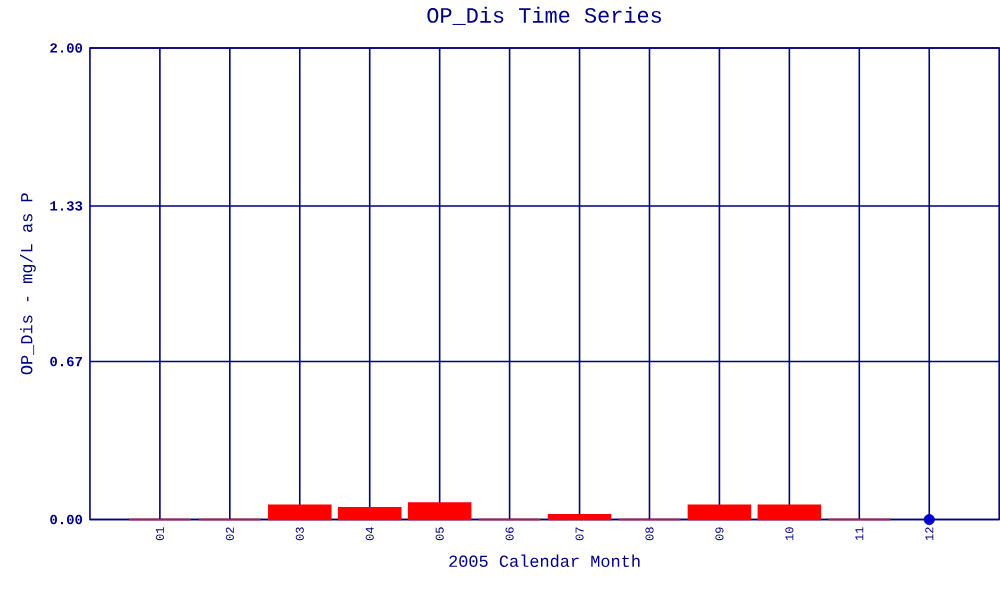 The height and width of the screenshot is (600, 1000). Describe the element at coordinates (28, 284) in the screenshot. I see `y-axis-title: OP_Dis - mg/L as P` at that location.